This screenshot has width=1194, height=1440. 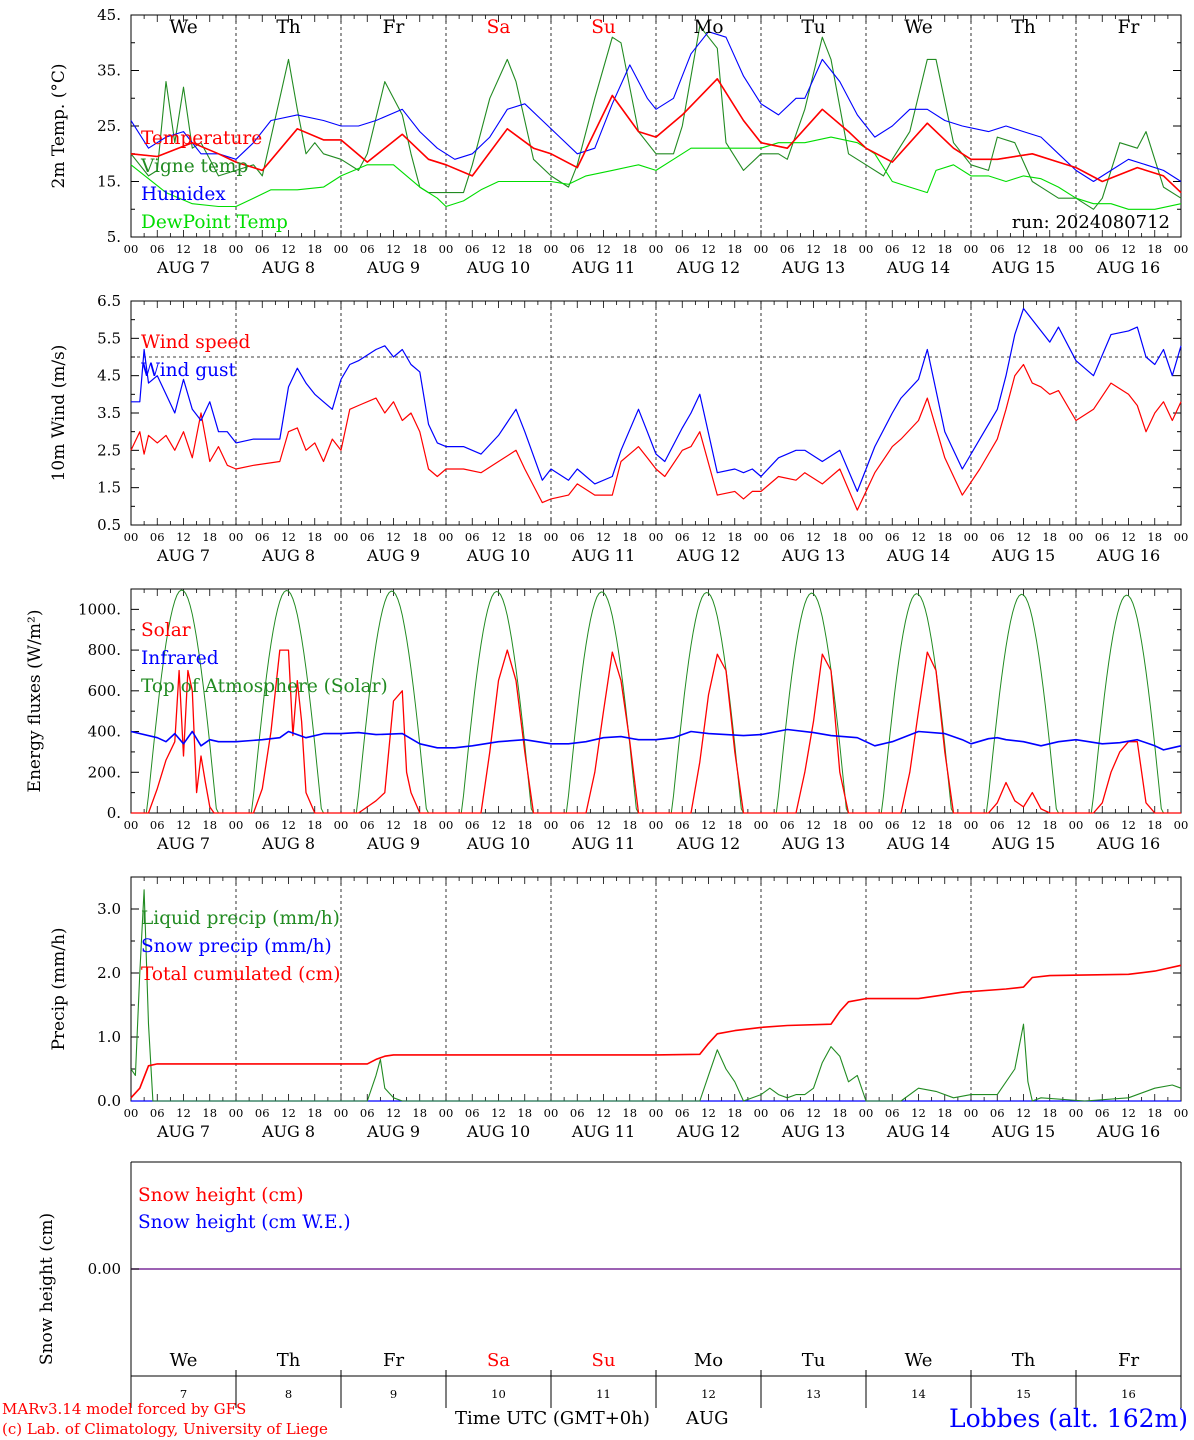 What do you see at coordinates (183, 1394) in the screenshot?
I see `day-number: 7` at bounding box center [183, 1394].